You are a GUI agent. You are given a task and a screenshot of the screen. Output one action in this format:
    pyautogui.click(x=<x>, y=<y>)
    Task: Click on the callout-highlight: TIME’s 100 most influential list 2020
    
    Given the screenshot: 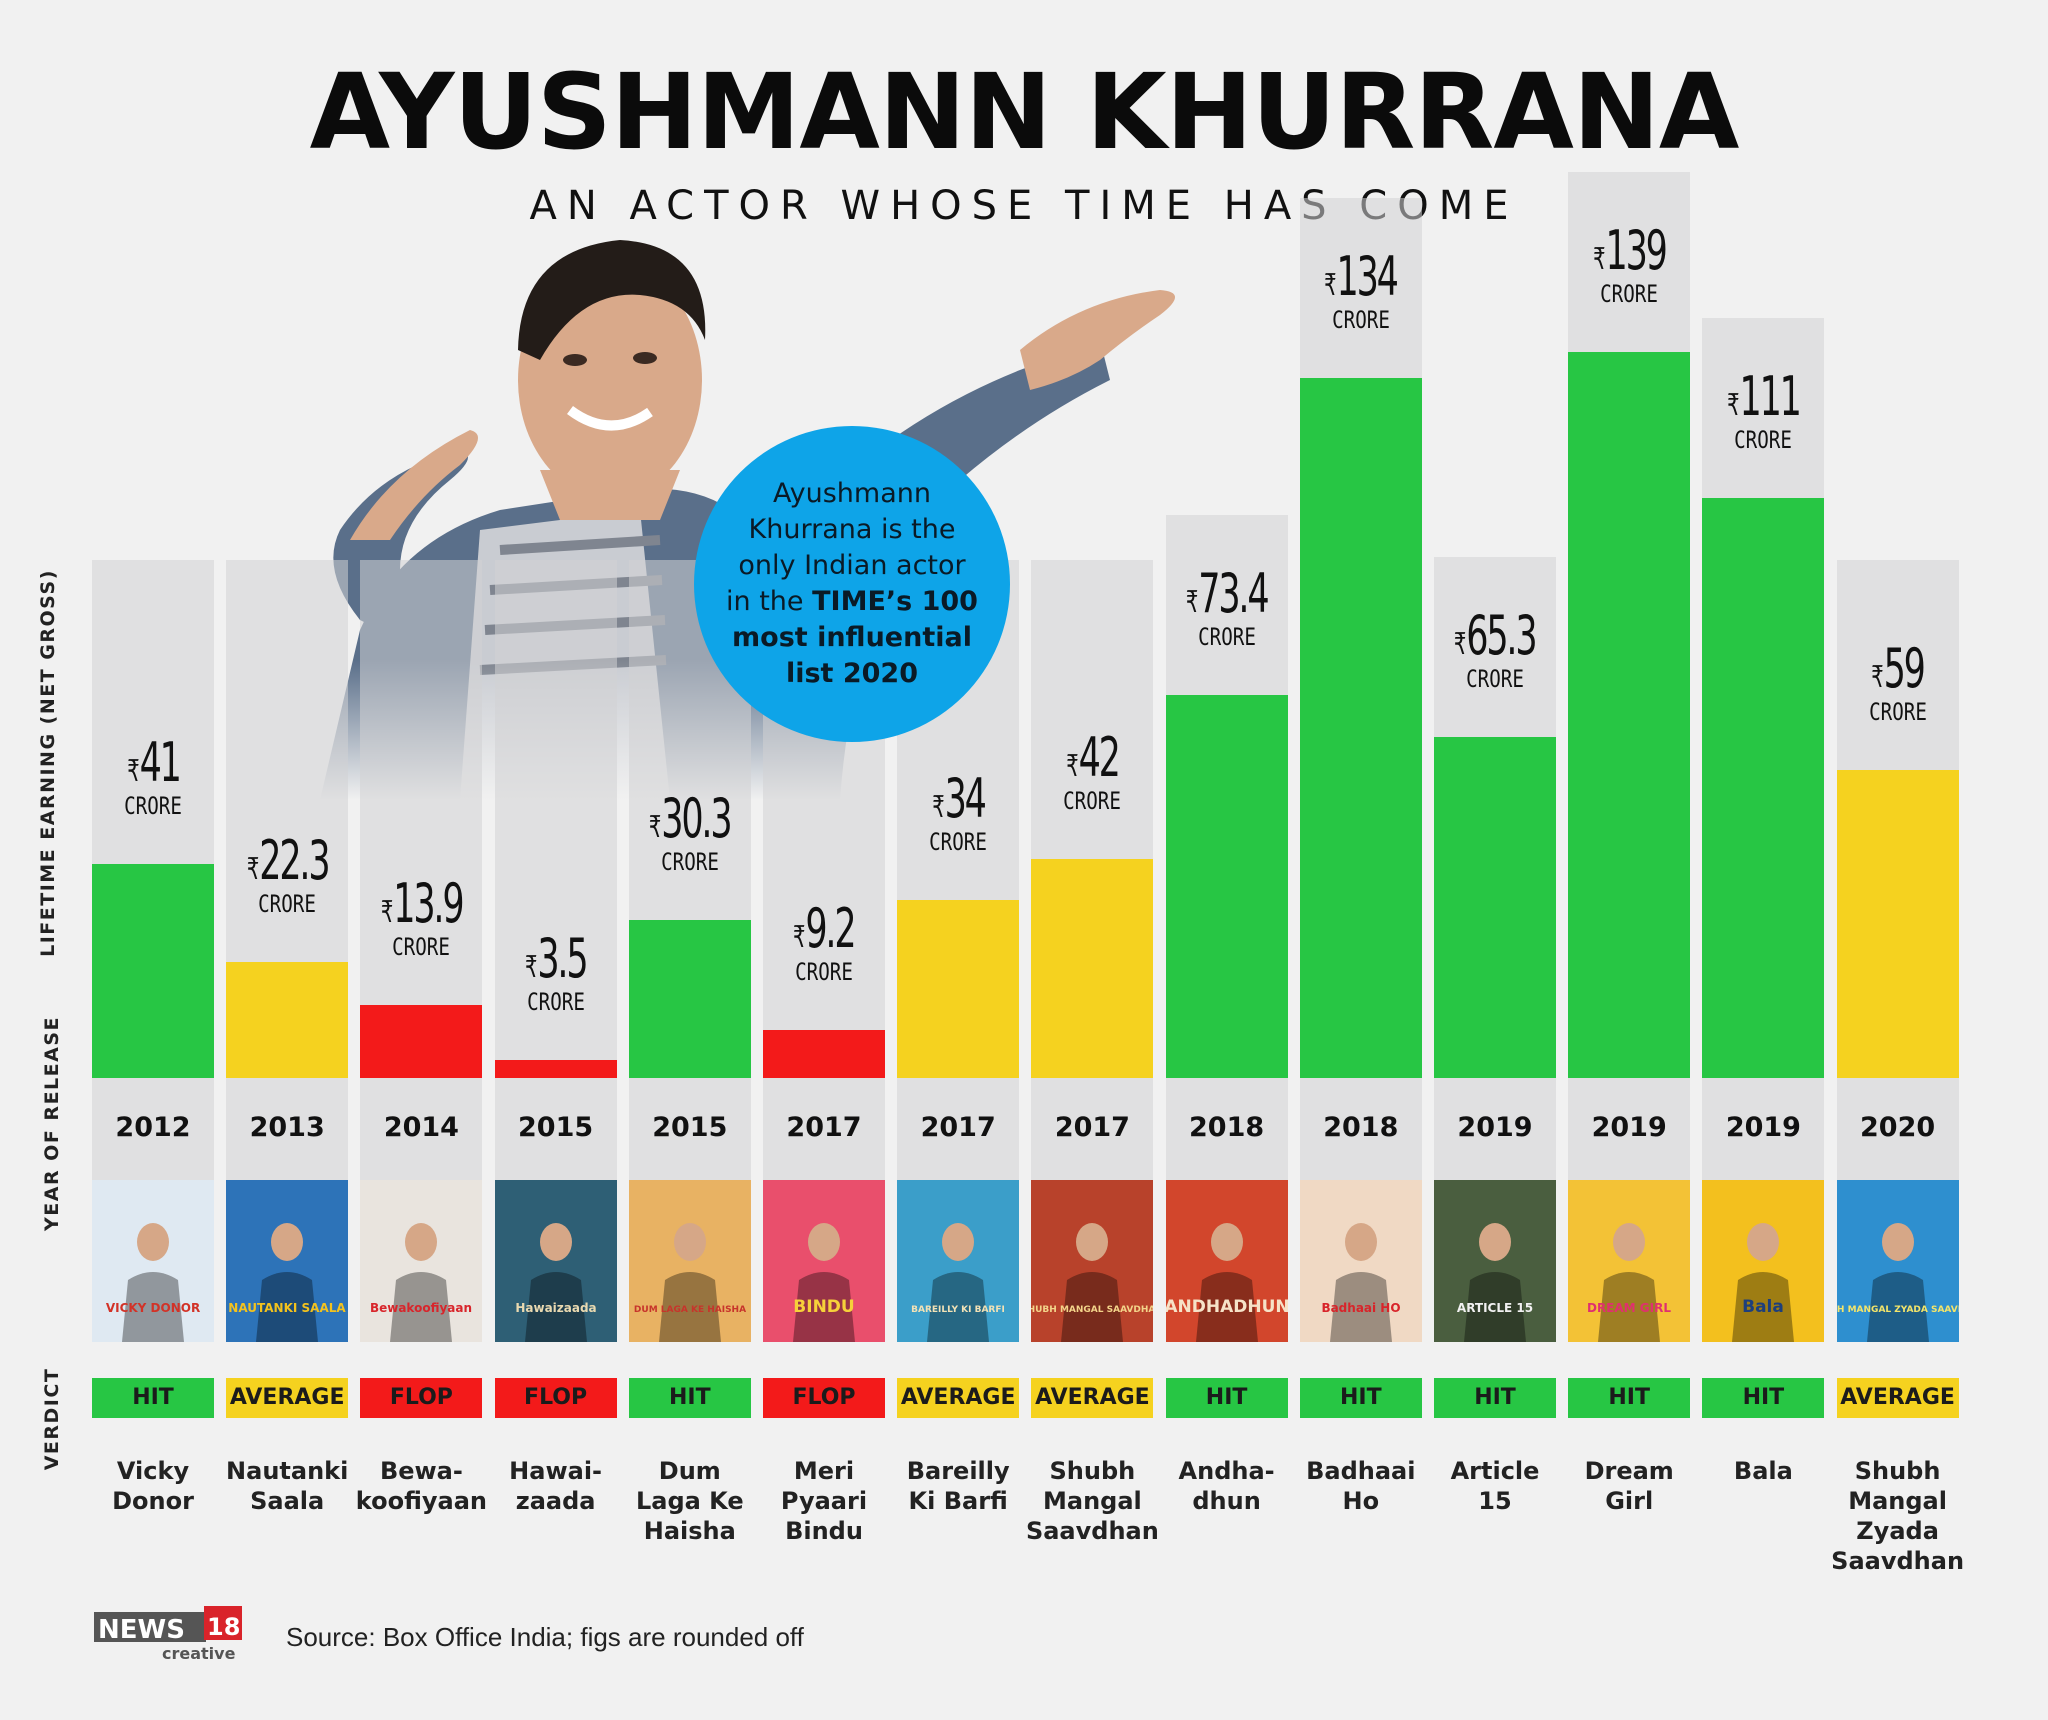 What is the action you would take?
    pyautogui.click(x=855, y=637)
    